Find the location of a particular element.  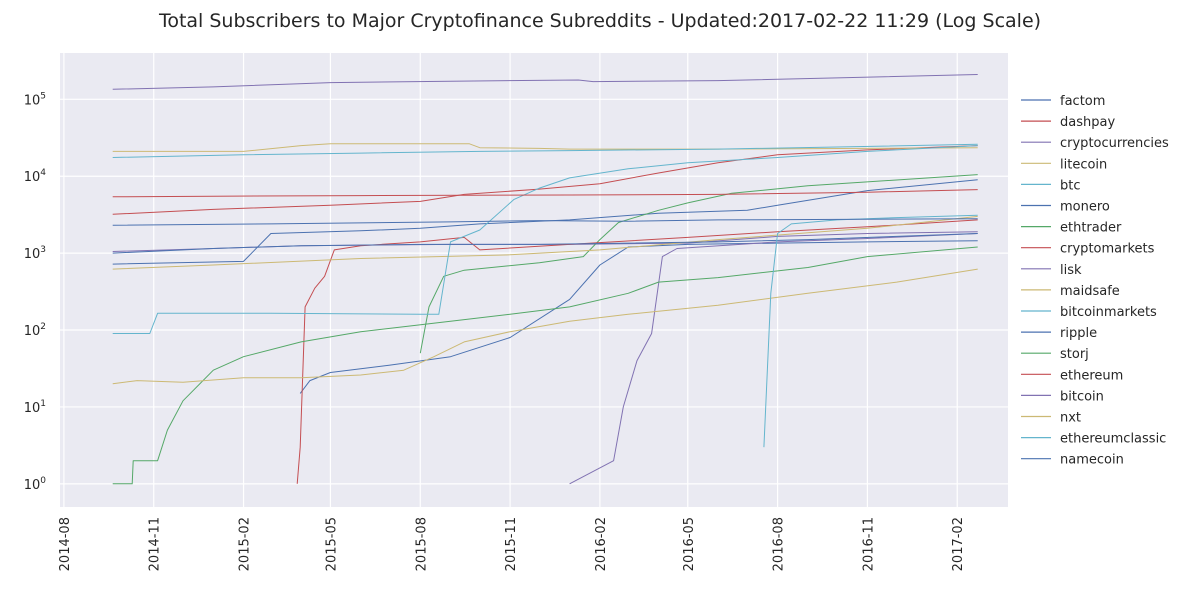

y-tick-label: 10³ is located at coordinates (35, 253).